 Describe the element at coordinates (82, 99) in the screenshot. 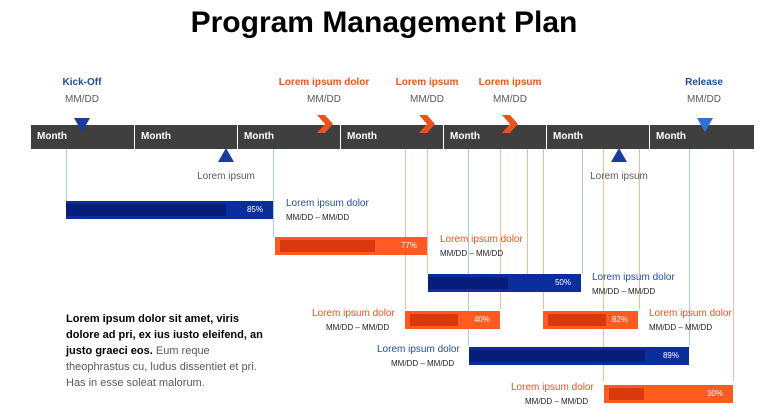

I see `milestone-kickoff-date: MM/DD` at that location.